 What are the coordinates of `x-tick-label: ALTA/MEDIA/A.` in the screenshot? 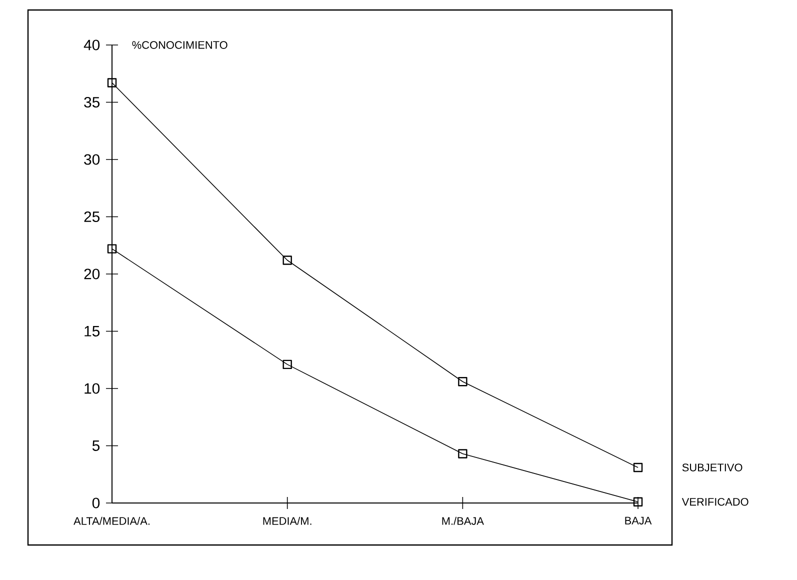 It's located at (112, 520).